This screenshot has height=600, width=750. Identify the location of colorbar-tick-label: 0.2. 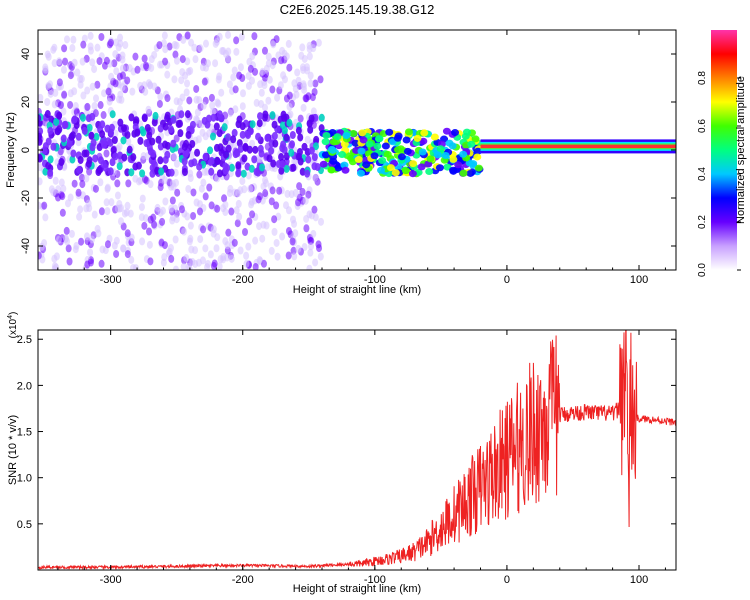
(702, 222).